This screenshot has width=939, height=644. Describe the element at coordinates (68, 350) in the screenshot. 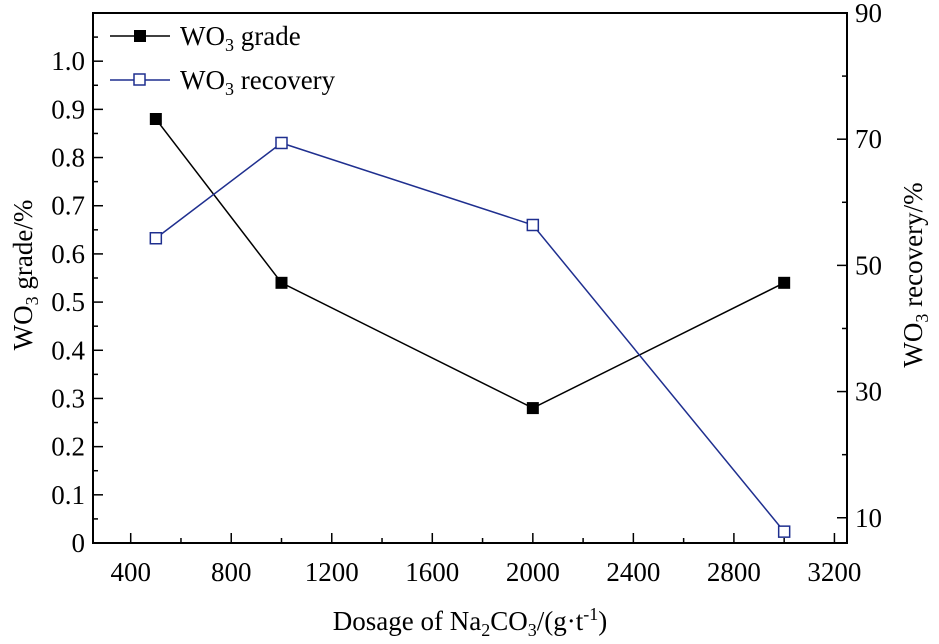

I see `y-left-tick-label: 0.4` at that location.